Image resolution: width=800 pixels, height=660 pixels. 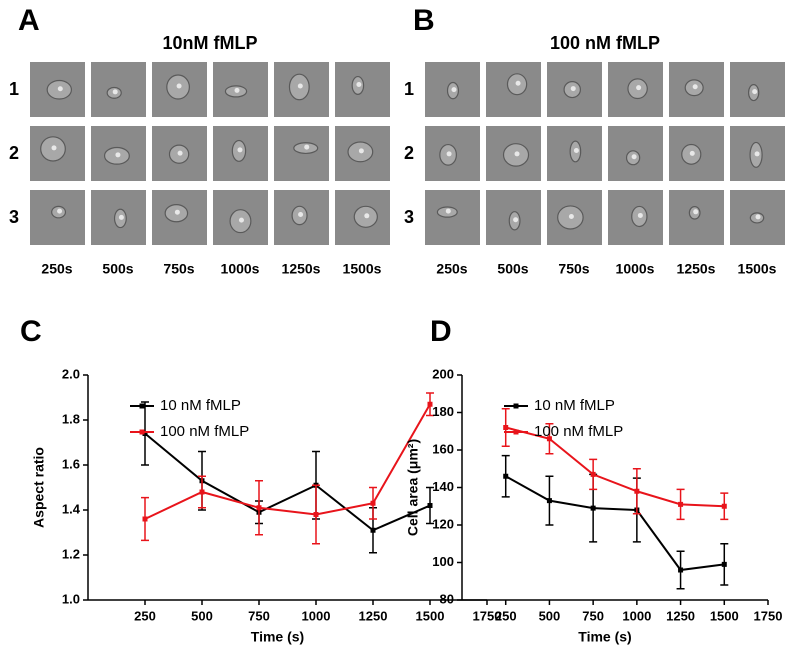 I want to click on panel-letter: D, so click(x=441, y=331).